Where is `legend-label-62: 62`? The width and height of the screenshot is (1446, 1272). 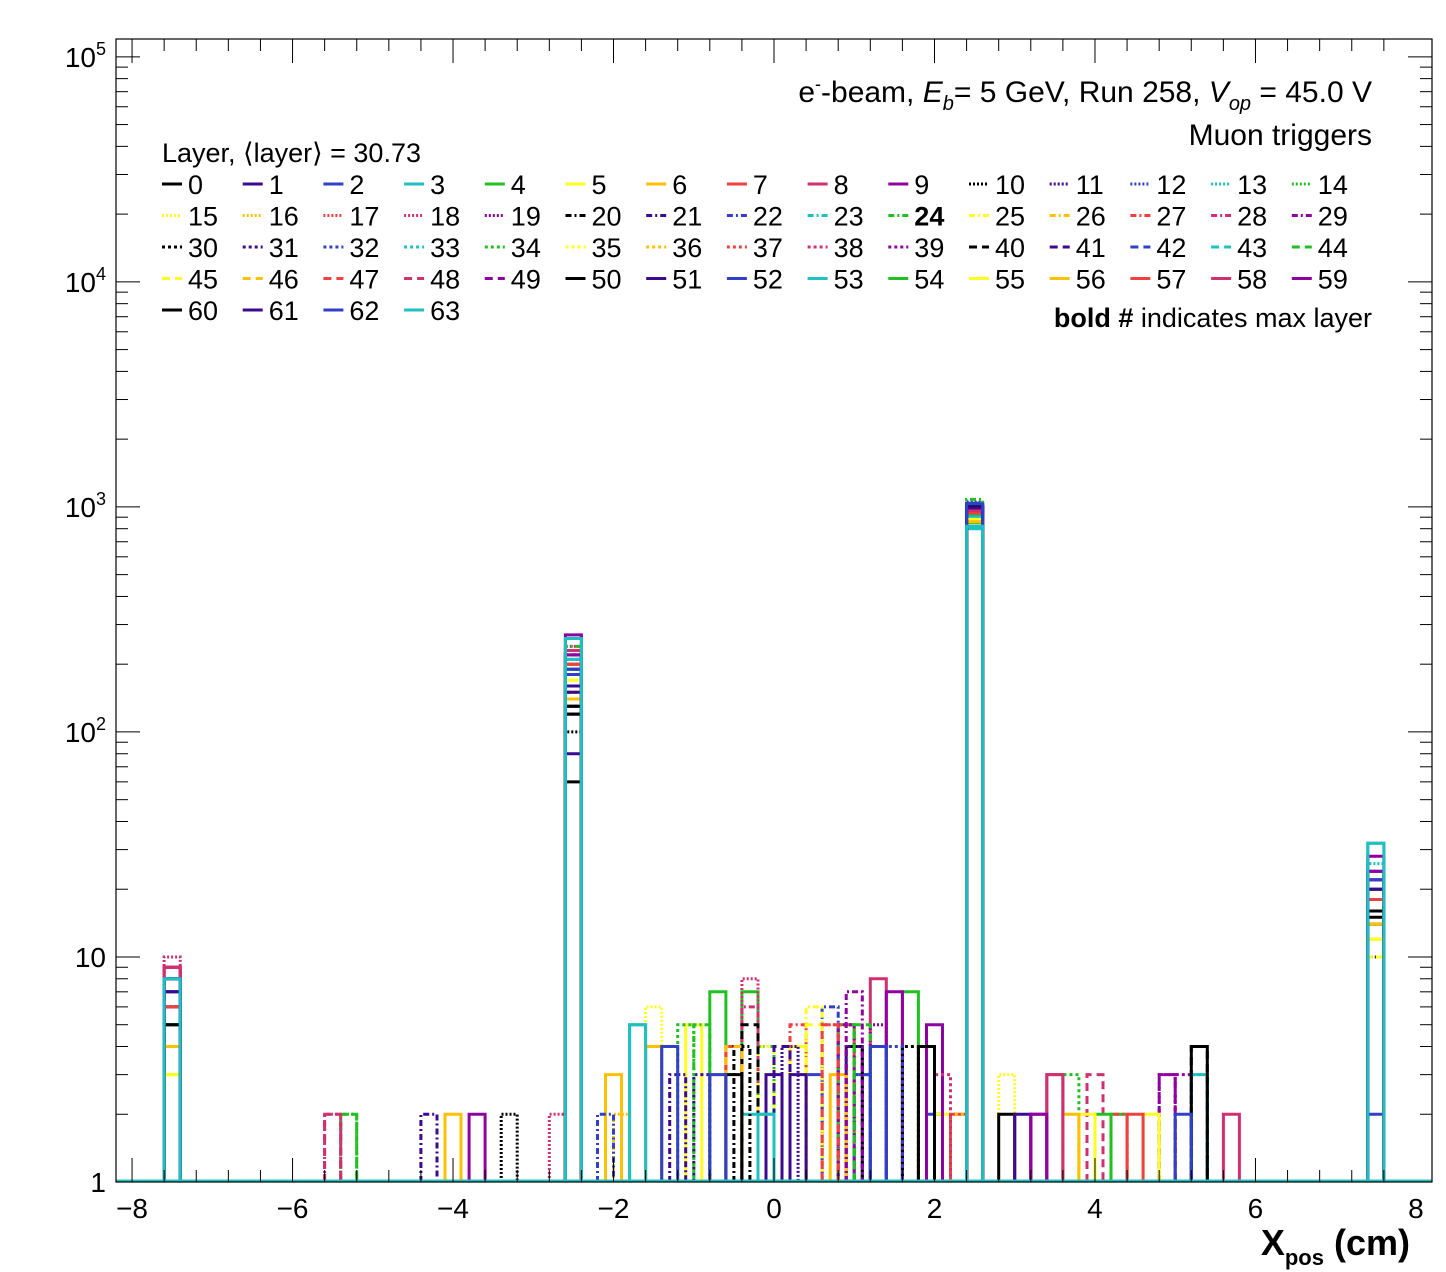 legend-label-62: 62 is located at coordinates (364, 311).